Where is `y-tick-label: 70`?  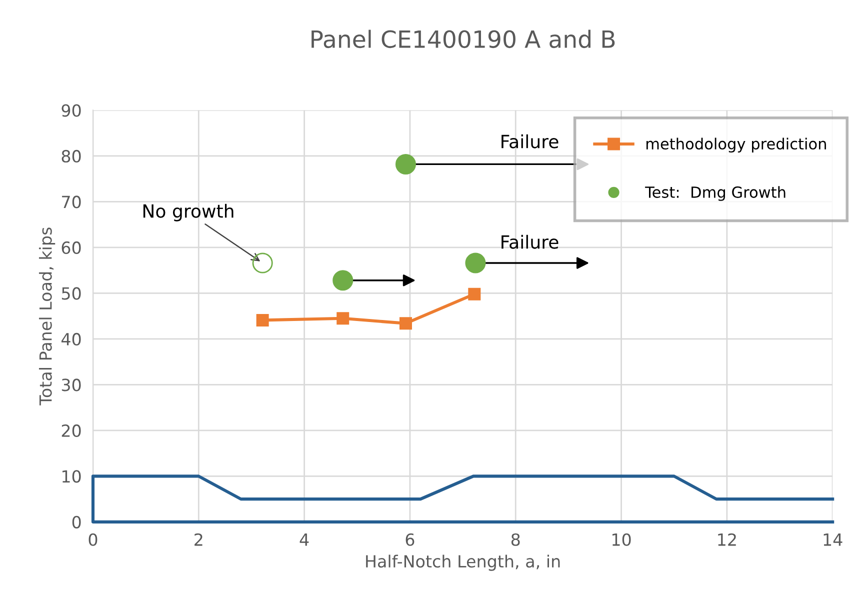 y-tick-label: 70 is located at coordinates (71, 202).